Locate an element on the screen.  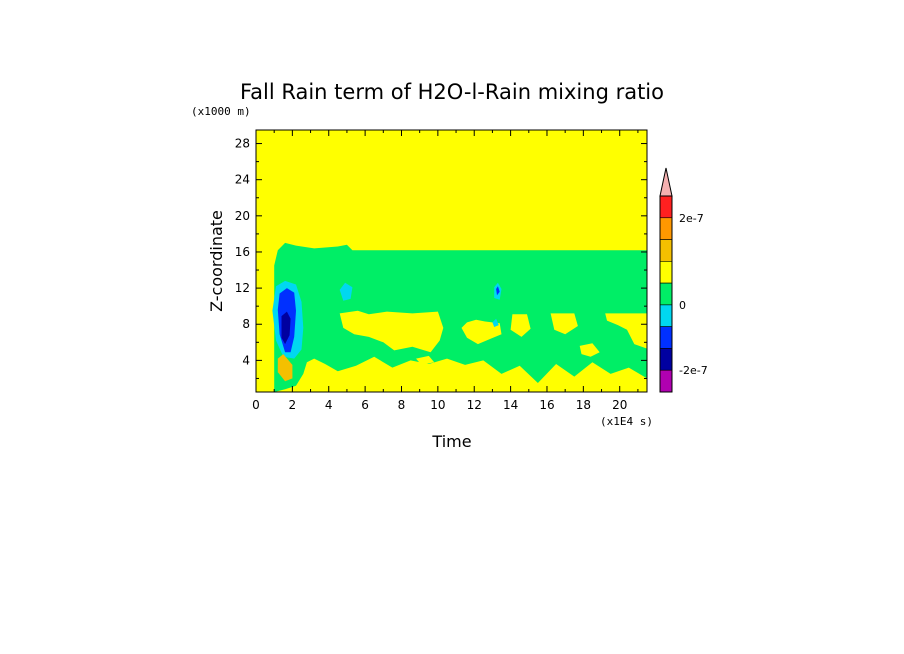
x-tick-label: 2 is located at coordinates (293, 405).